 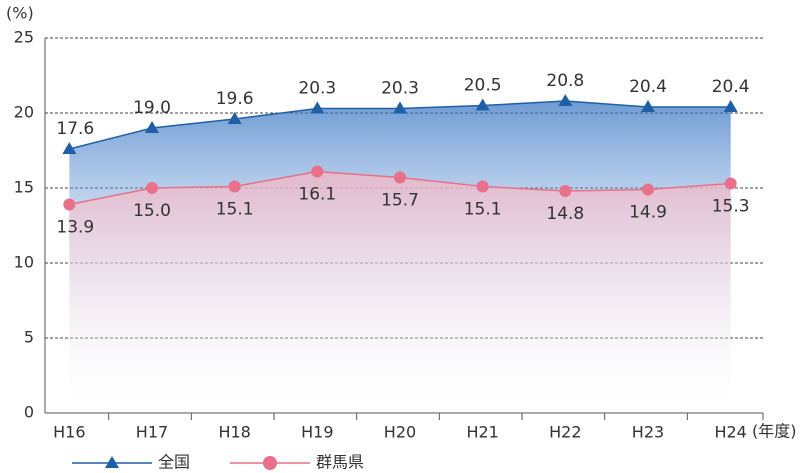 What do you see at coordinates (774, 431) in the screenshot?
I see `x-axis-label: (年度)` at bounding box center [774, 431].